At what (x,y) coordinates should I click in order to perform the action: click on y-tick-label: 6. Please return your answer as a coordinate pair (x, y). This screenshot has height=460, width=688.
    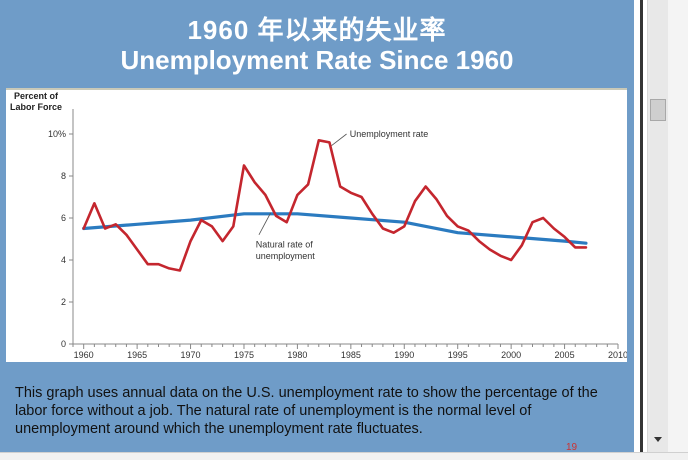
    Looking at the image, I should click on (63, 218).